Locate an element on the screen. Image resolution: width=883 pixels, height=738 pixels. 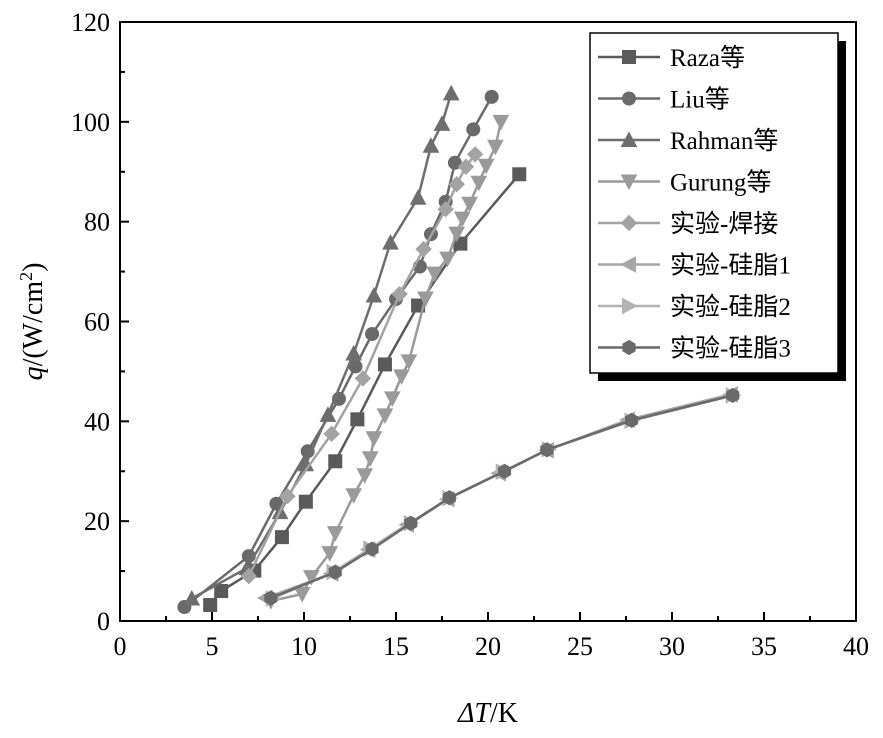
x-tick-label: 30 is located at coordinates (672, 646).